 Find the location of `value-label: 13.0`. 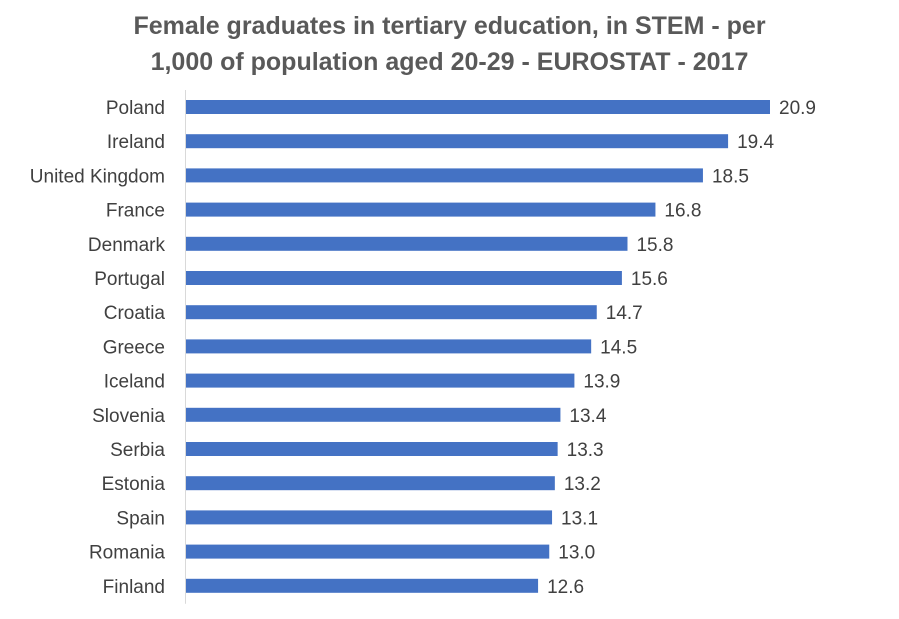

value-label: 13.0 is located at coordinates (576, 553).